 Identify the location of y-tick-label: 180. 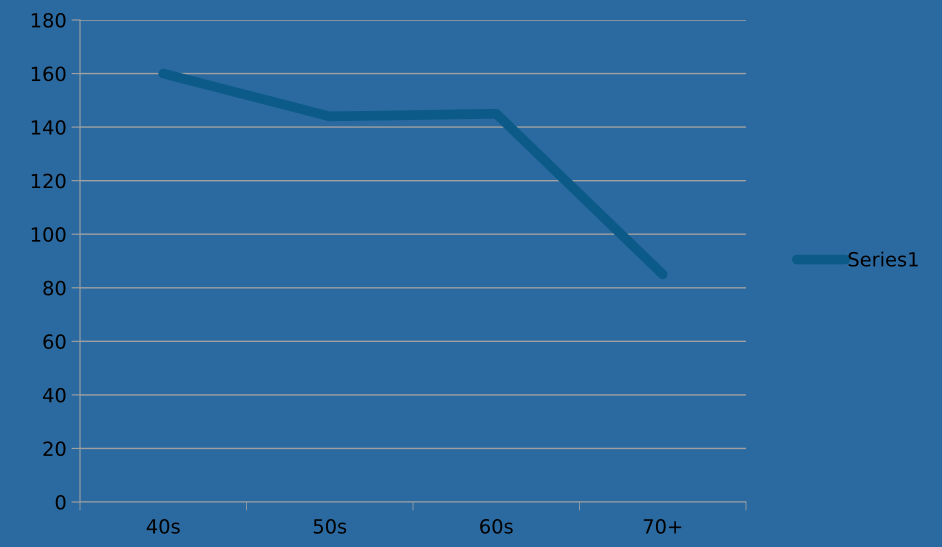
(49, 20).